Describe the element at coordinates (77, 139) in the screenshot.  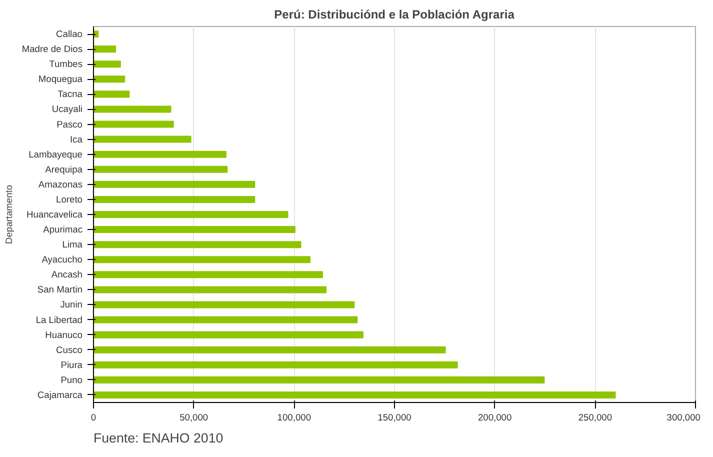
I see `y-tick-label: Ica` at that location.